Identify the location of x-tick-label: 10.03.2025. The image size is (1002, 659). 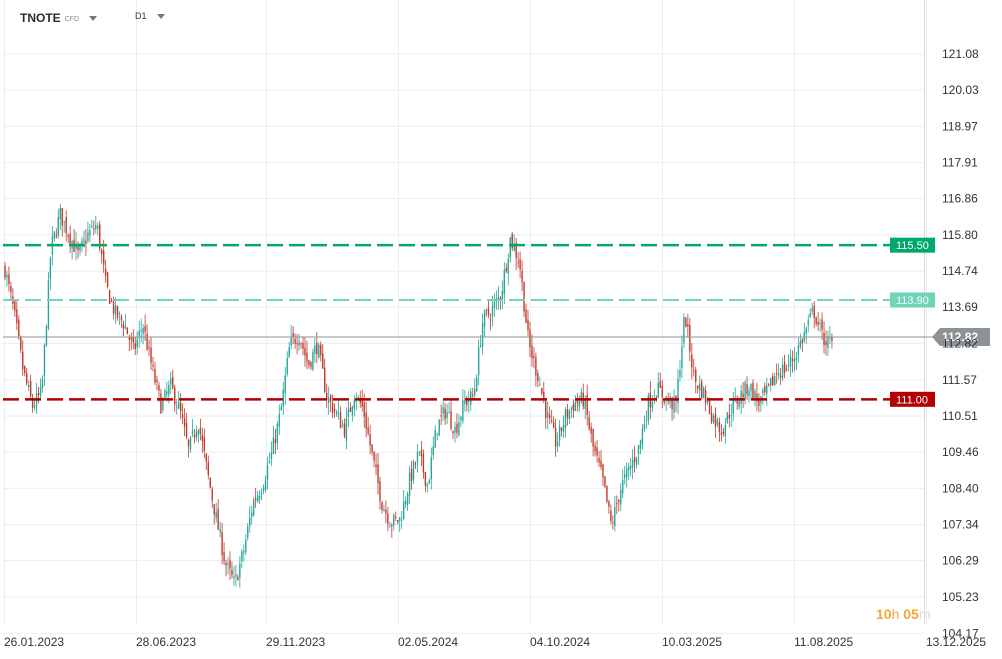
(692, 642).